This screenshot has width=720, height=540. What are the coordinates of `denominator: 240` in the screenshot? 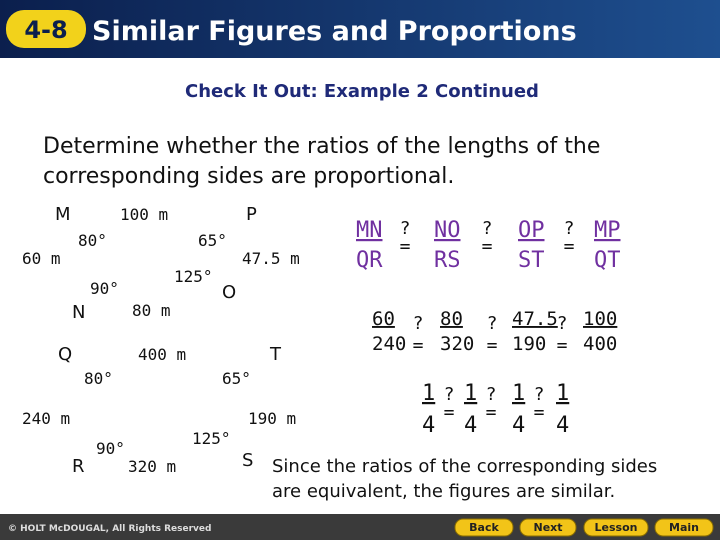 It's located at (389, 344).